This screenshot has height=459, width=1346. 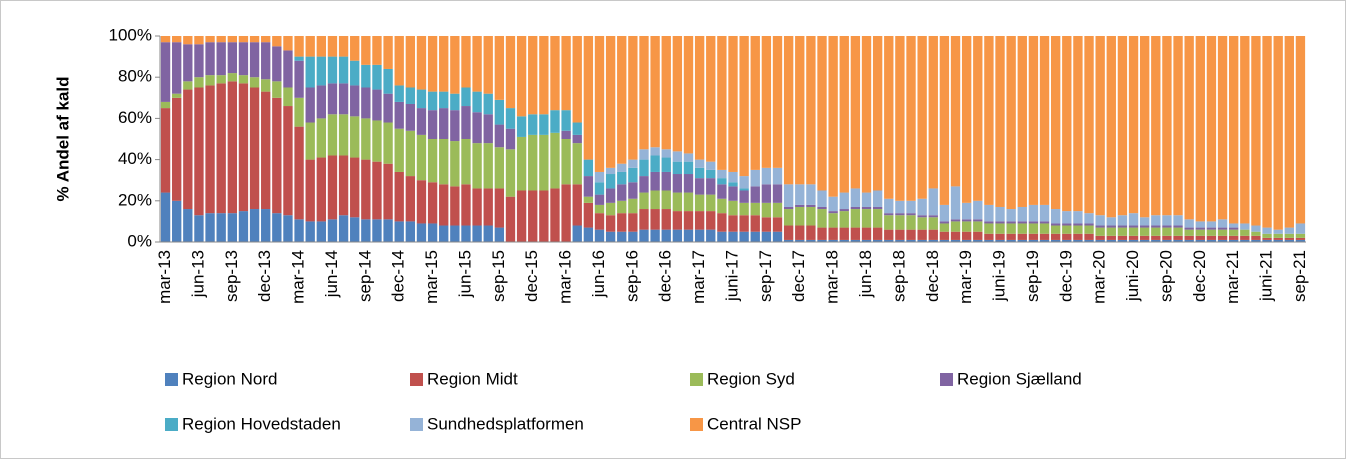 I want to click on legend-label: Sundhedsplatformen, so click(x=505, y=423).